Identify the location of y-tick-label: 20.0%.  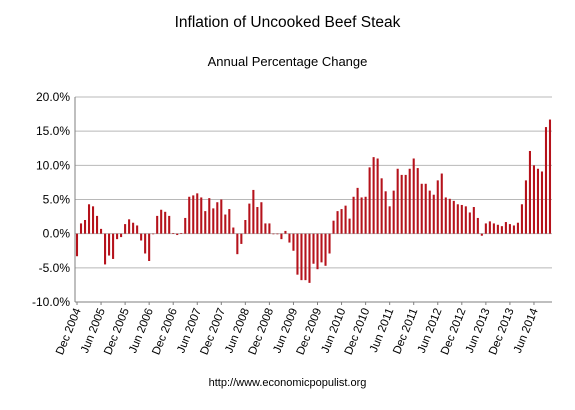
(53, 97).